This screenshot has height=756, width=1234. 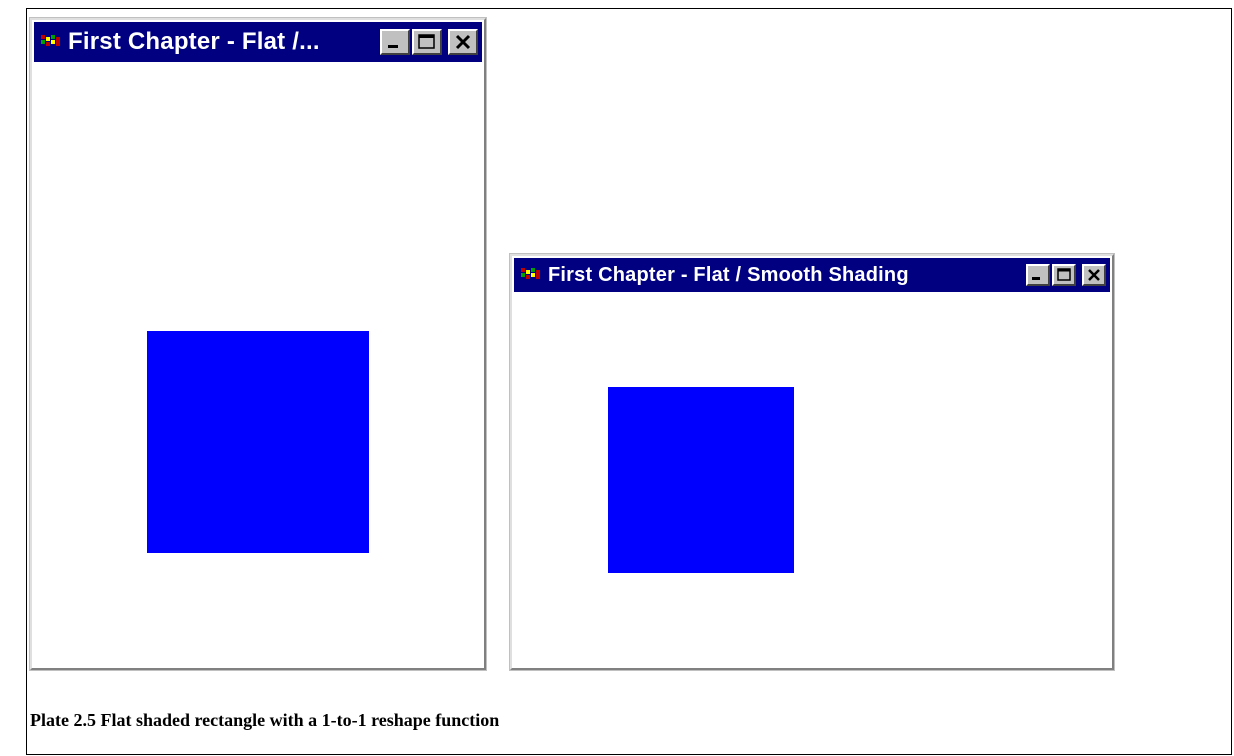 I want to click on window-title: First Chapter - Flat / Smooth Shading, so click(x=728, y=274).